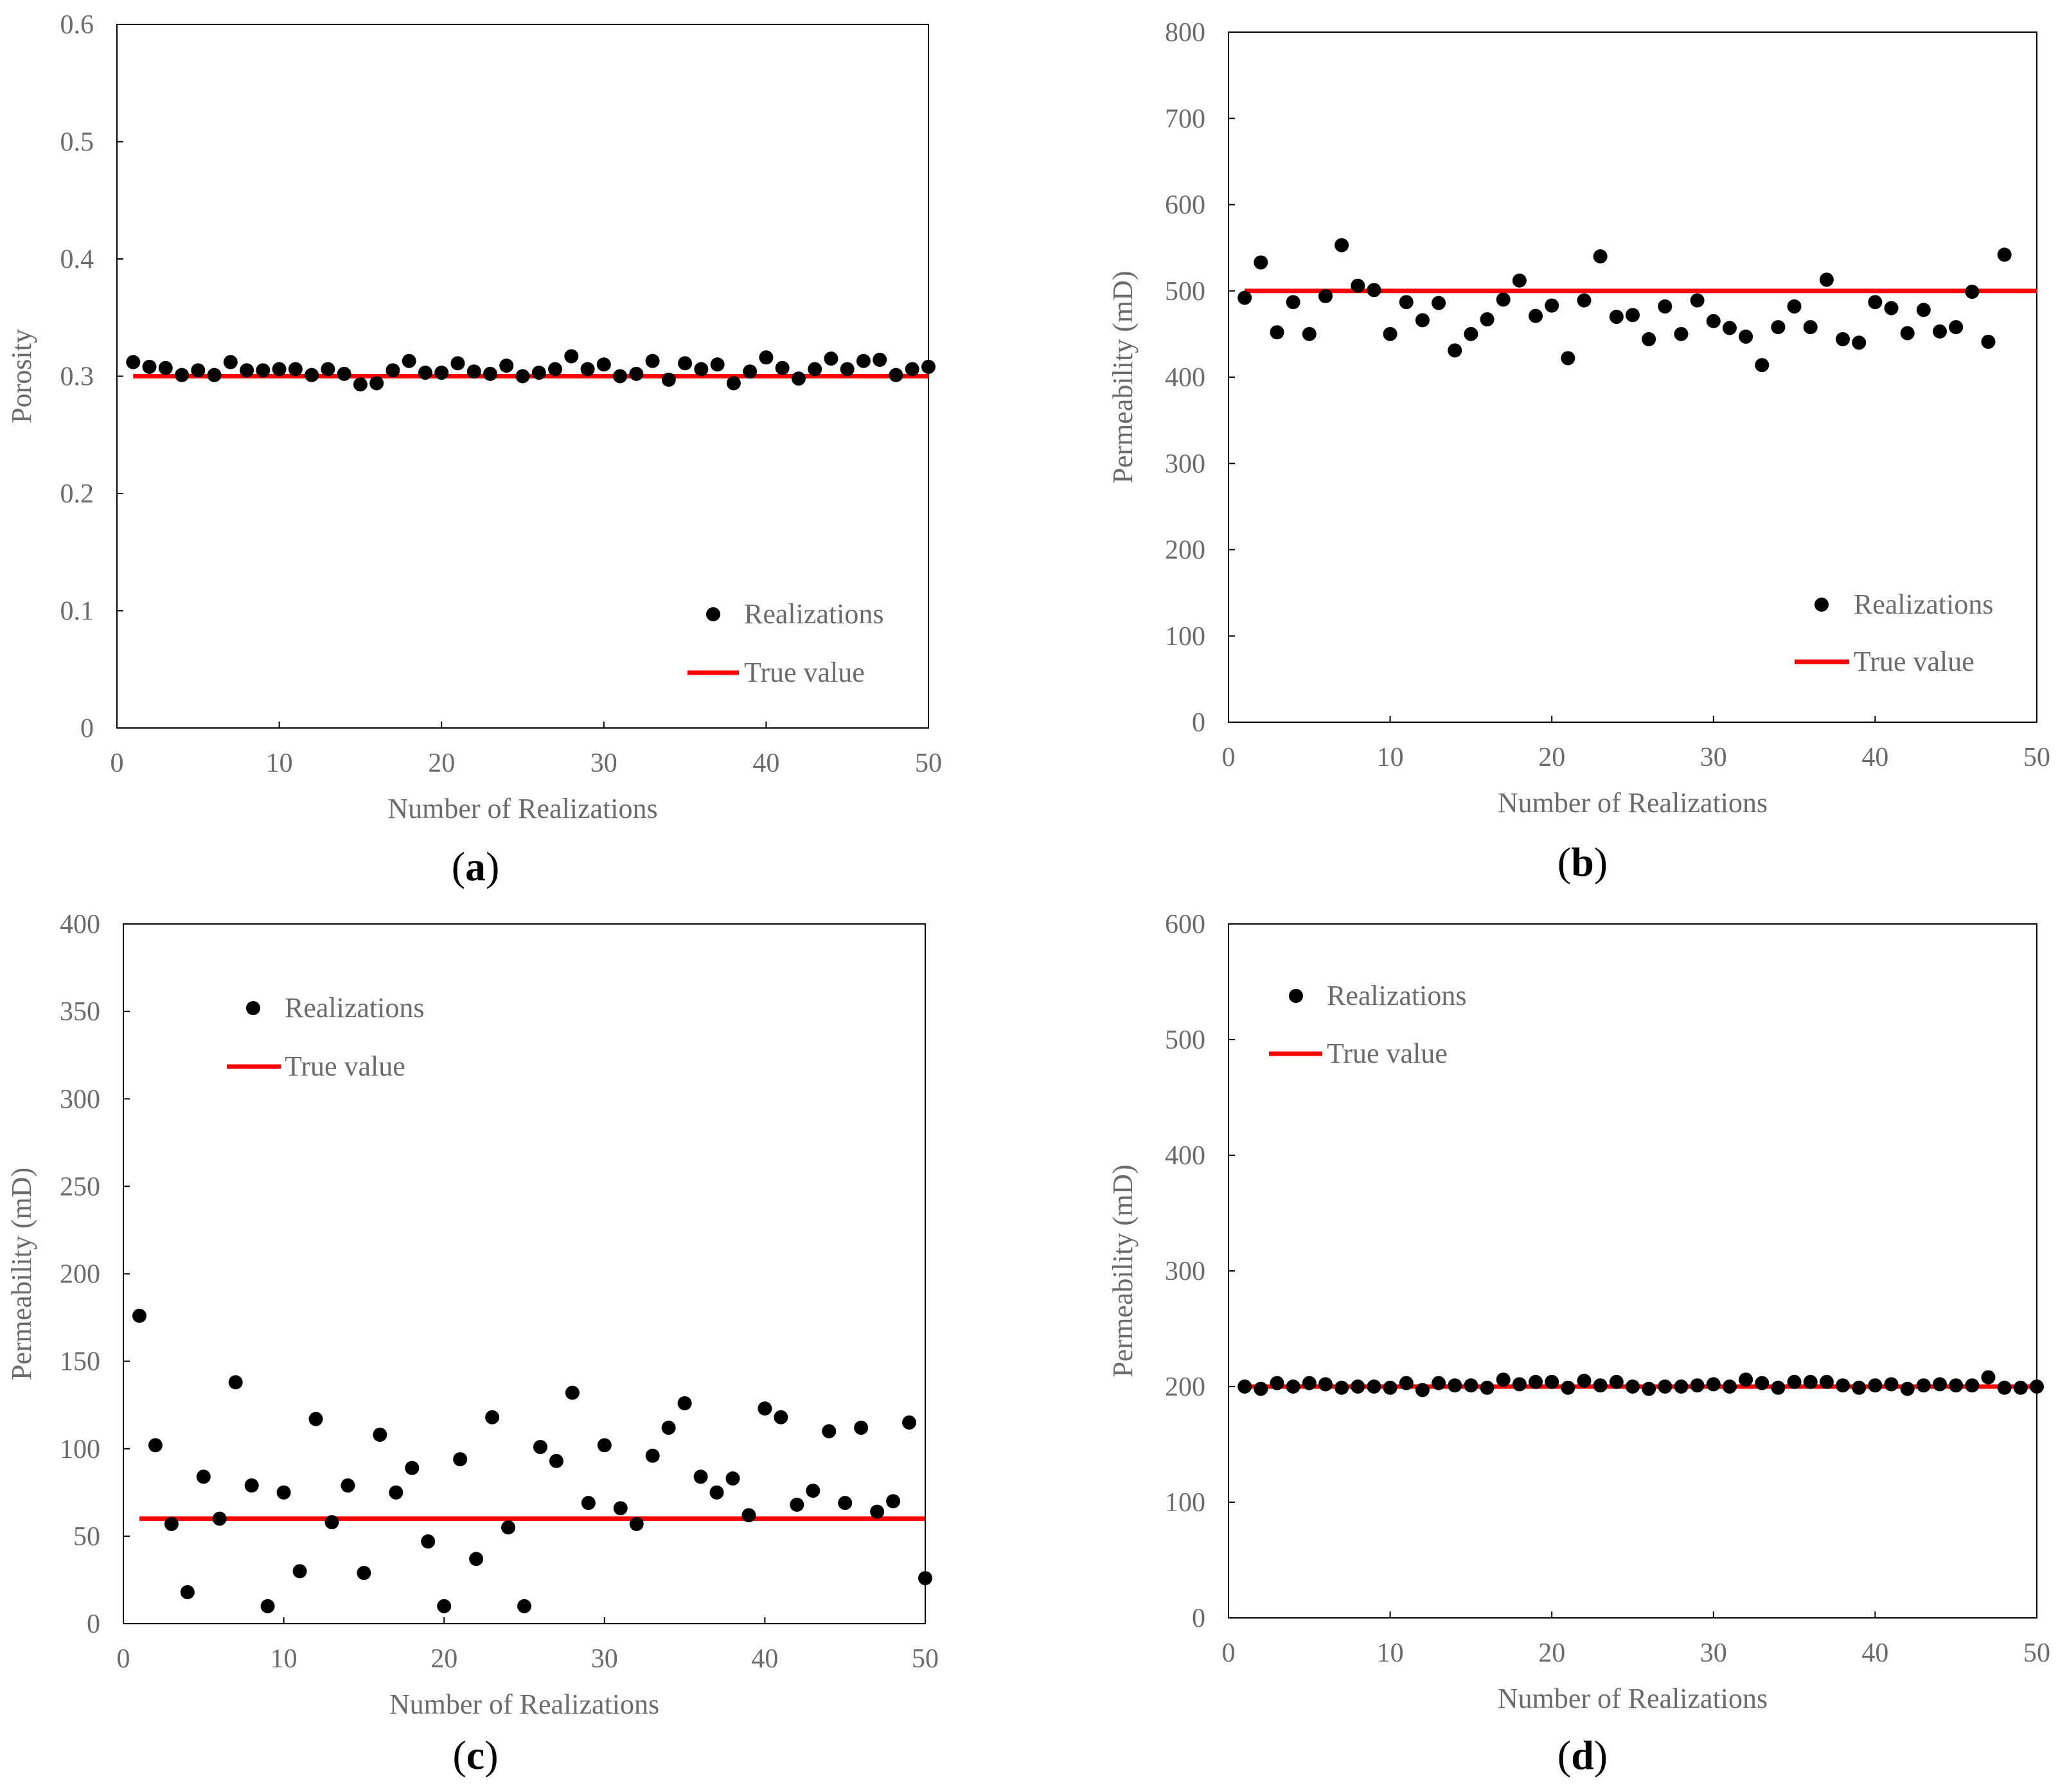 This screenshot has width=2058, height=1792. Describe the element at coordinates (475, 1755) in the screenshot. I see `panel-label: (c)` at that location.